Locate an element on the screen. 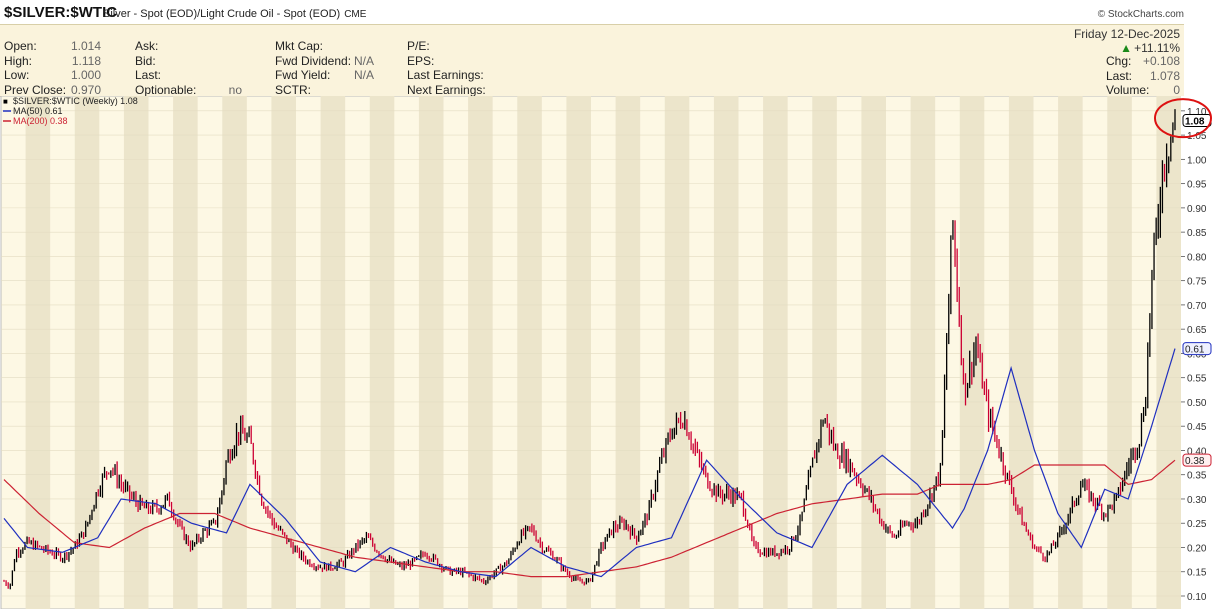 This screenshot has width=1216, height=614. stat-label: Mkt Cap: is located at coordinates (299, 46).